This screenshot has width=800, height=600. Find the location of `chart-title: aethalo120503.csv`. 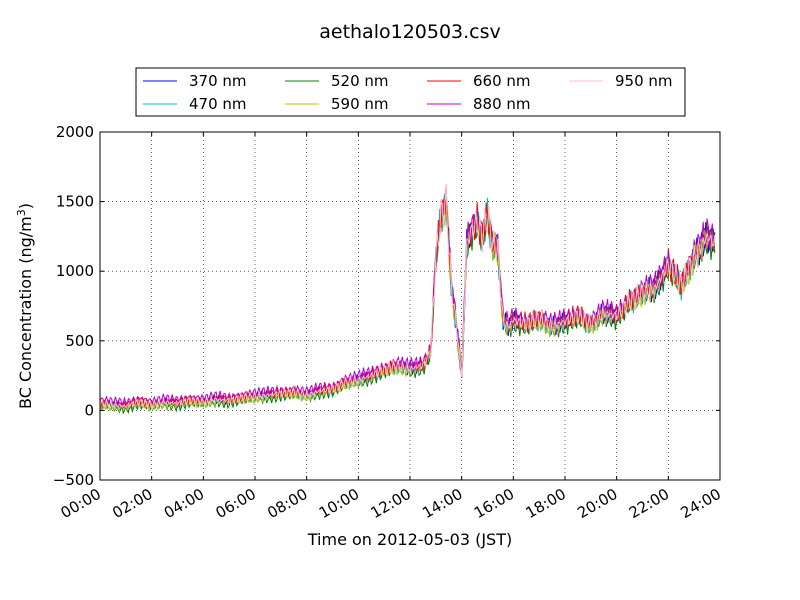

chart-title: aethalo120503.csv is located at coordinates (410, 32).